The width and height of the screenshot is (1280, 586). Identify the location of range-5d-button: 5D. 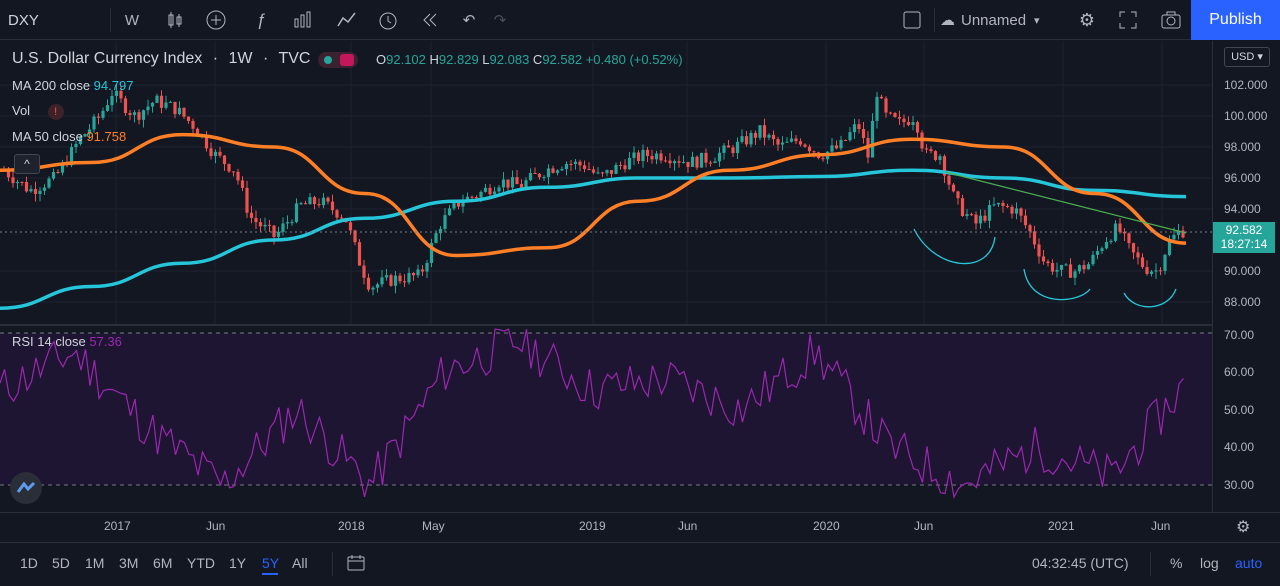
(61, 563).